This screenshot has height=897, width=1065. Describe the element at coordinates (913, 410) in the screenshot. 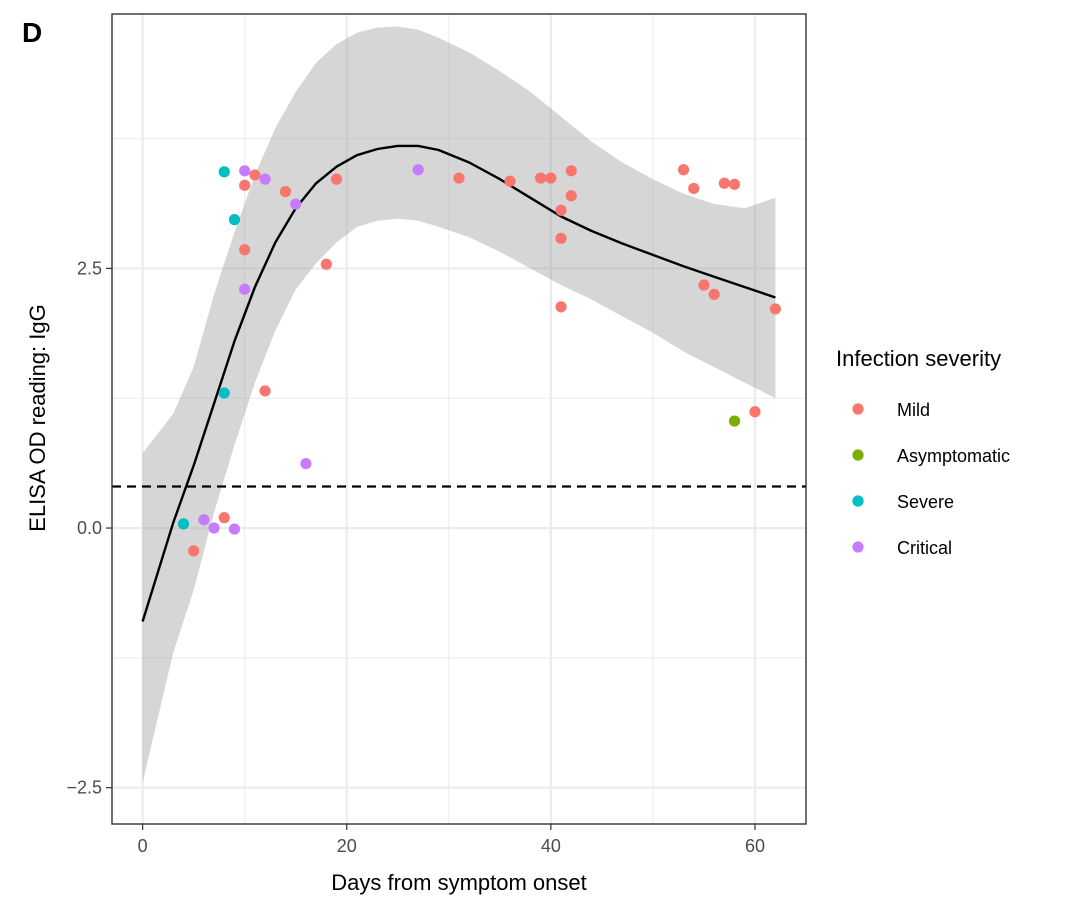

I see `legend-label-mild: Mild` at that location.